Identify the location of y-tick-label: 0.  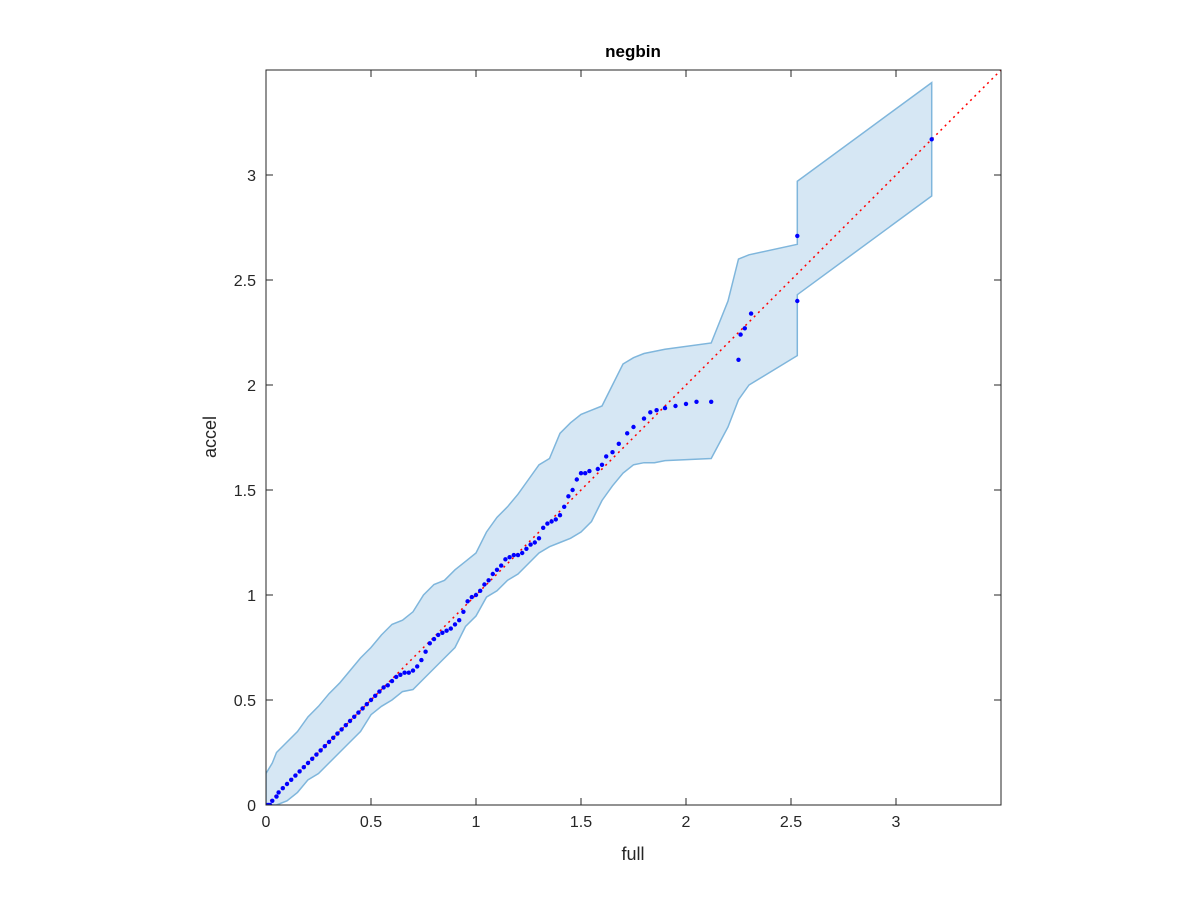
(251, 806).